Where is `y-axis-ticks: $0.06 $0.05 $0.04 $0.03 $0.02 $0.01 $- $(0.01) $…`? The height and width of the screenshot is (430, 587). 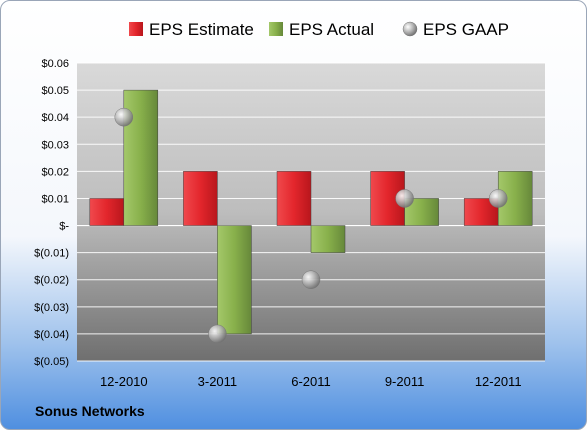
y-axis-ticks: $0.06 $0.05 $0.04 $0.03 $0.02 $0.01 $- $(0.01) $… is located at coordinates (51, 213).